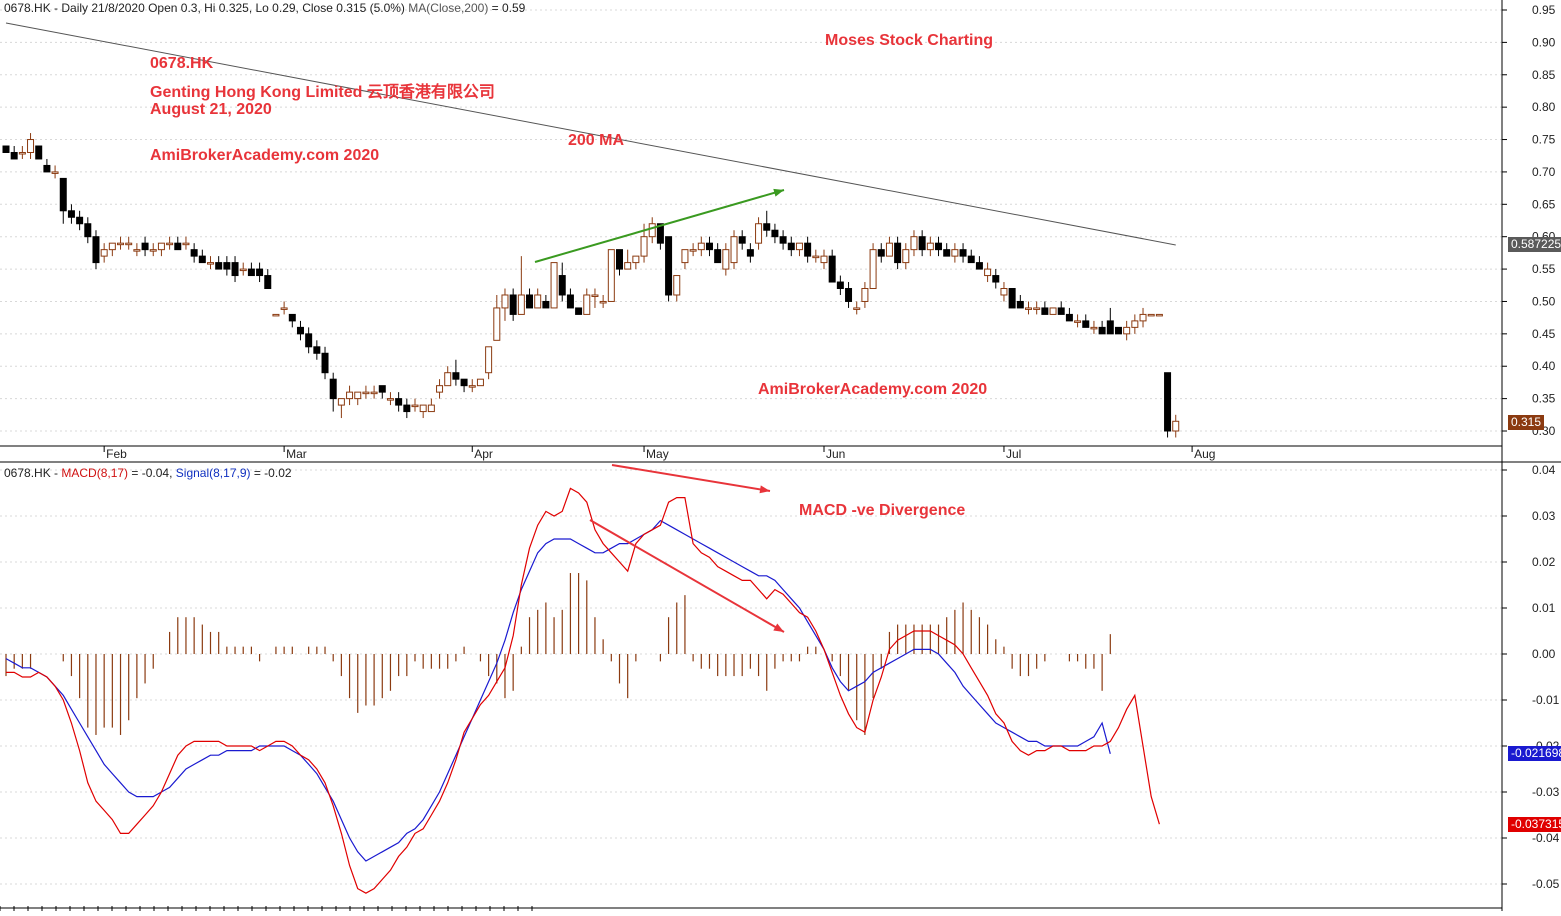 The width and height of the screenshot is (1561, 916). I want to click on price-tick-label: 0.85, so click(1544, 75).